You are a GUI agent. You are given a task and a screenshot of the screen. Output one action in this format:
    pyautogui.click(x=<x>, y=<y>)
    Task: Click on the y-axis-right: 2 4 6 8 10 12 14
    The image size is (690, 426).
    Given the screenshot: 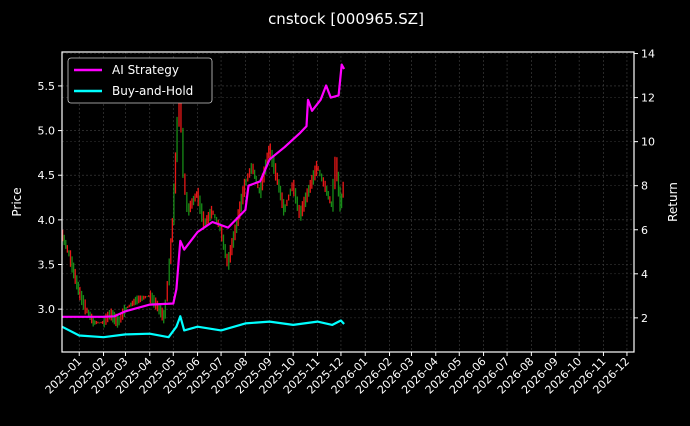 What is the action you would take?
    pyautogui.click(x=644, y=186)
    